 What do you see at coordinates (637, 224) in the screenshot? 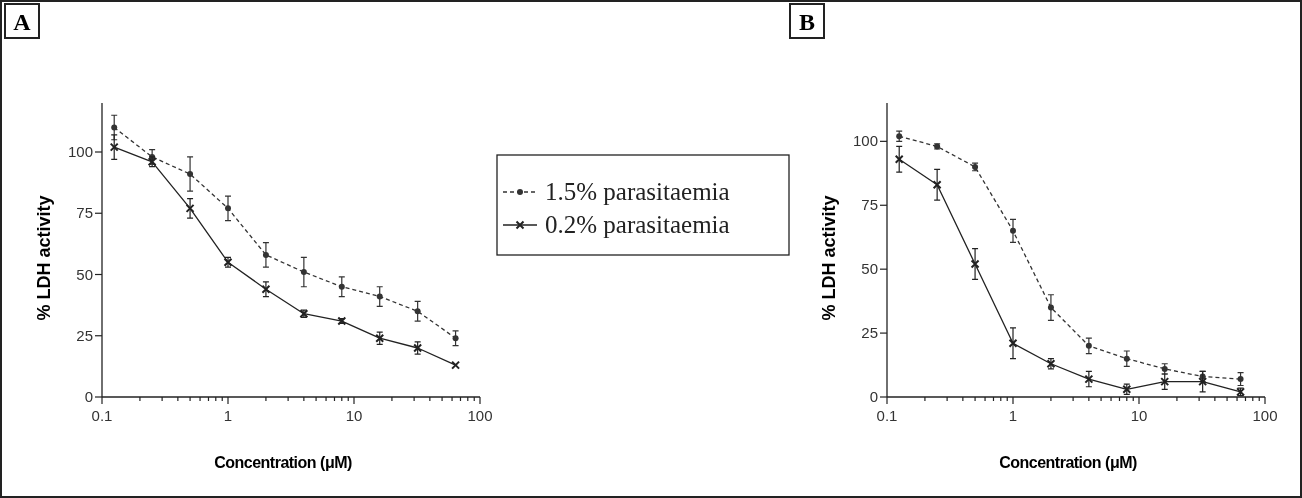
I see `legend-label: 0.2% parasitaemia` at bounding box center [637, 224].